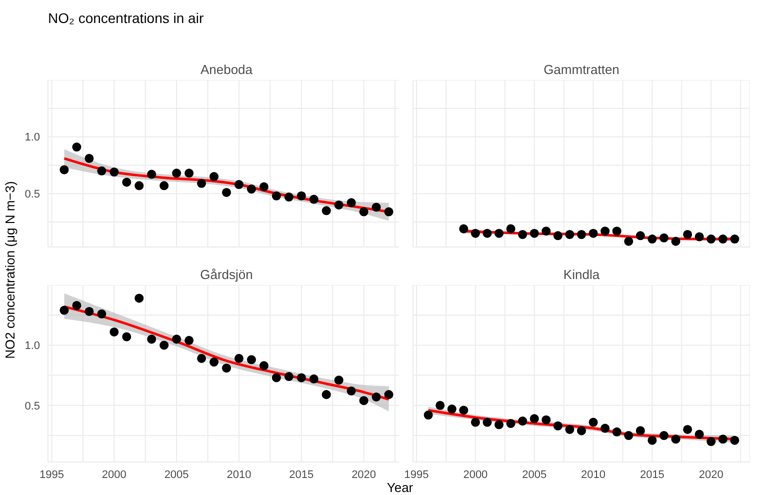 This screenshot has width=757, height=495. I want to click on y-axis-title: NO2 concentration (μg N m−3), so click(10, 270).